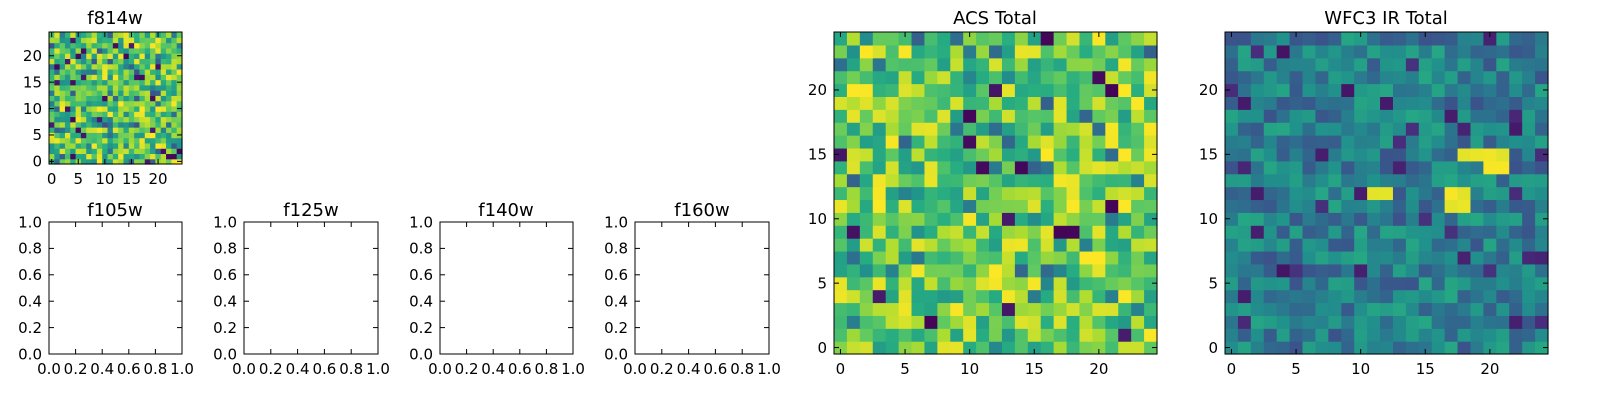  Describe the element at coordinates (131, 179) in the screenshot. I see `x-tick-label: 15` at that location.